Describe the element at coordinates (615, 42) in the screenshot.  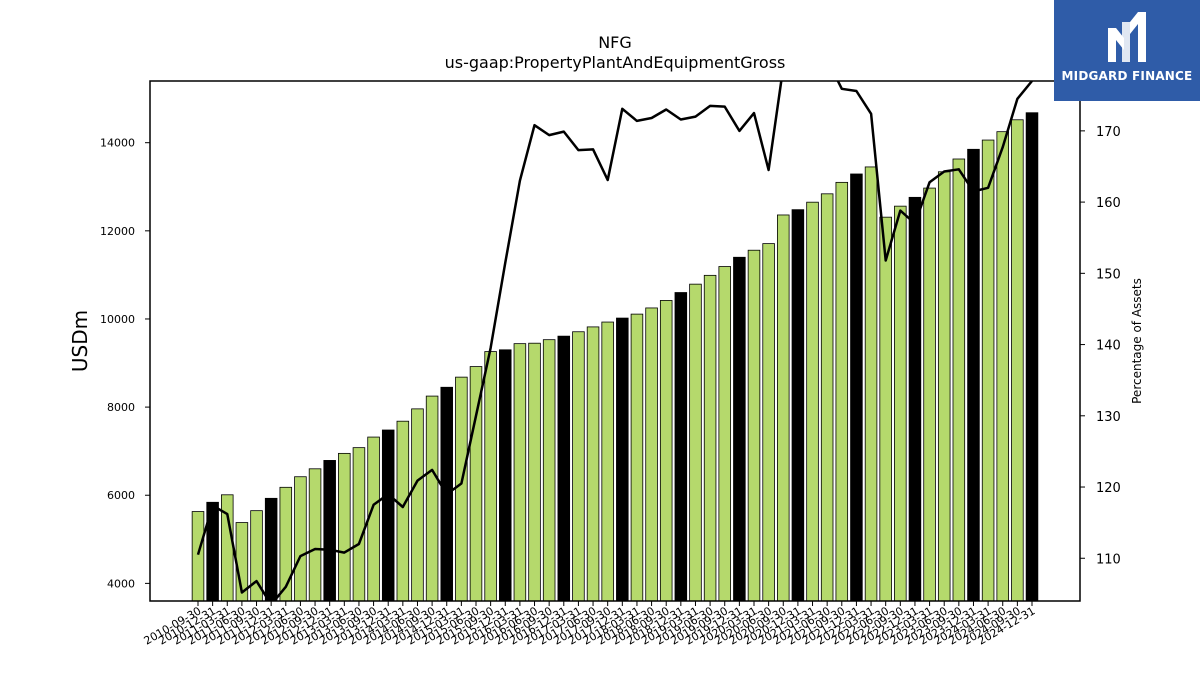
I see `chart-title: NFG` at that location.